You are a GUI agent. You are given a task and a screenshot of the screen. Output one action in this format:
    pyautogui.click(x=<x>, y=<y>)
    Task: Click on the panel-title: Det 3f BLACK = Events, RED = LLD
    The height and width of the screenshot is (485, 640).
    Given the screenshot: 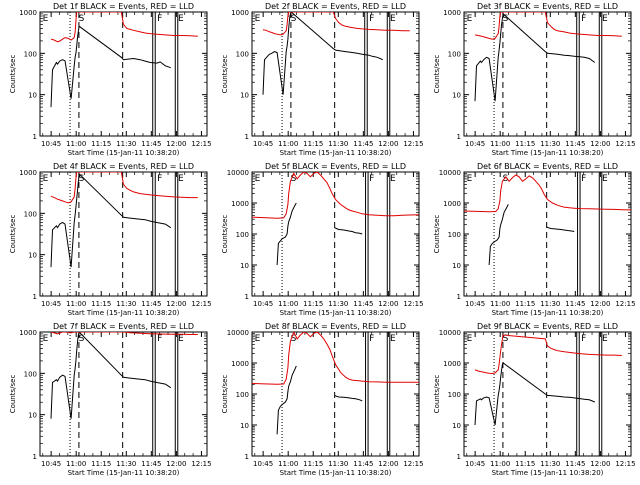 What is the action you would take?
    pyautogui.click(x=547, y=6)
    